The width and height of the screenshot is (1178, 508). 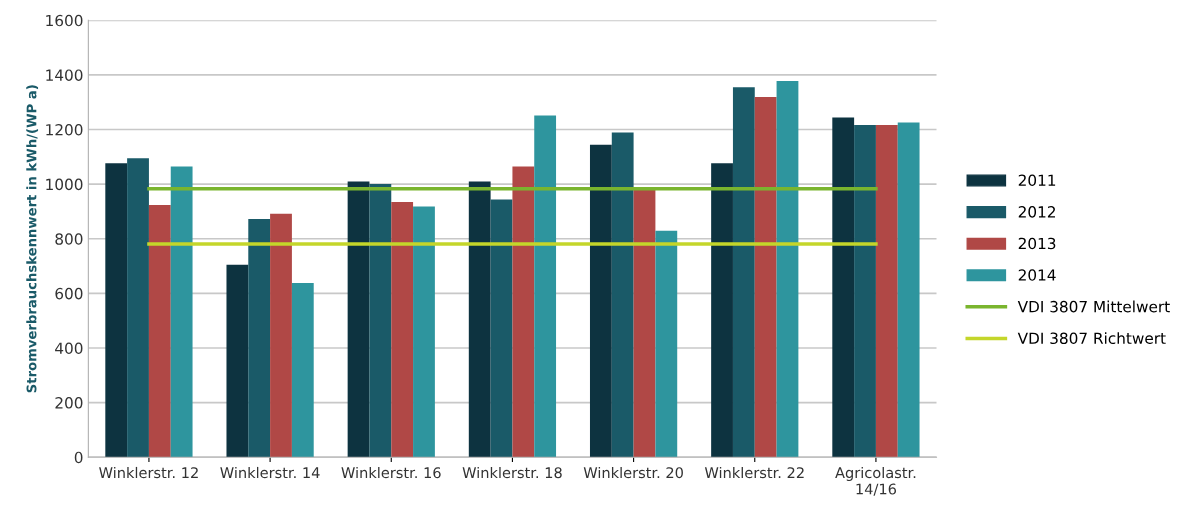 I want to click on x-tick-label: Winklerstr. 16, so click(x=391, y=472).